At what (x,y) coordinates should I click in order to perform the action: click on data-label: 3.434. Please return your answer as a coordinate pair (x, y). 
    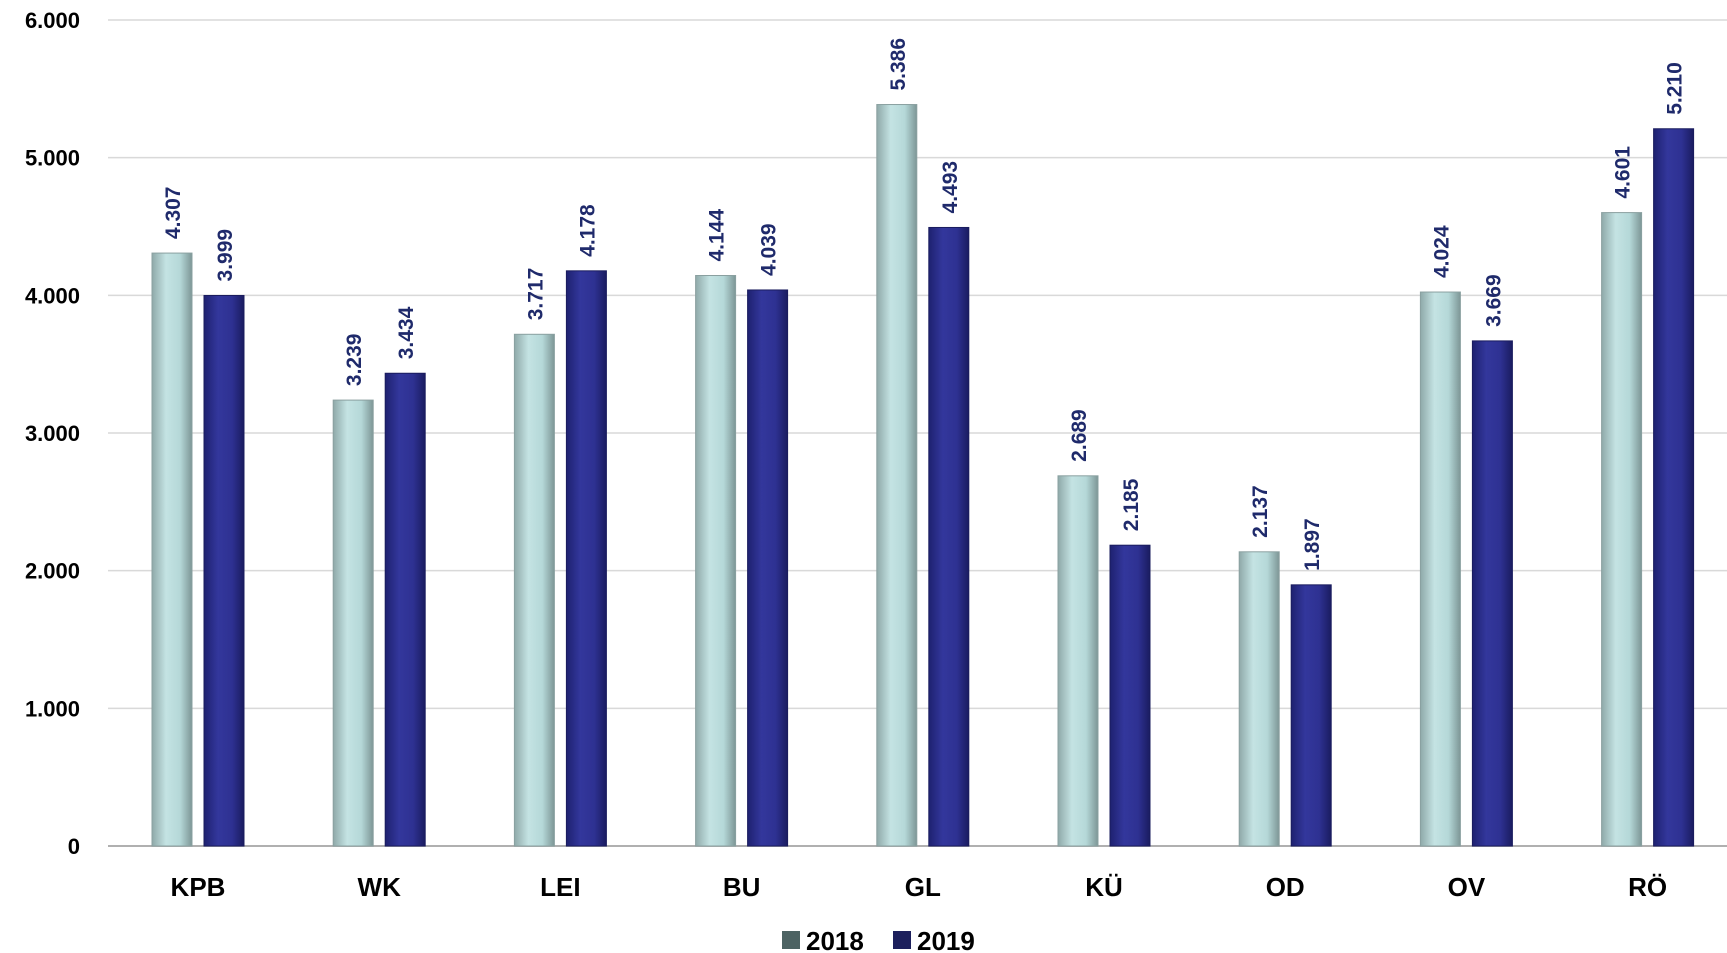
    Looking at the image, I should click on (406, 332).